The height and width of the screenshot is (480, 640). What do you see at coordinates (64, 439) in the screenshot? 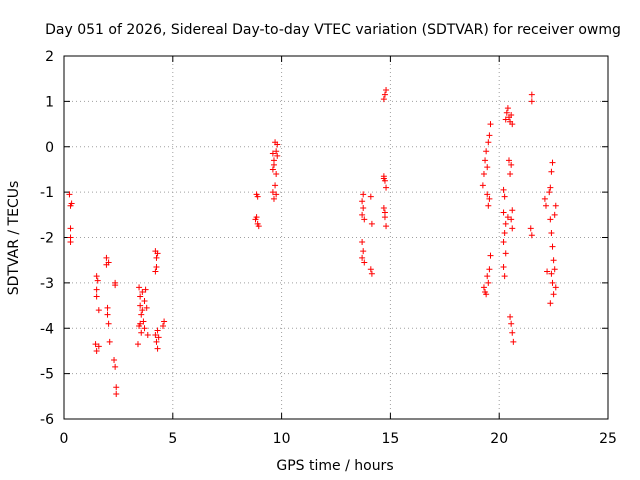
I see `x-tick-label: 0` at bounding box center [64, 439].